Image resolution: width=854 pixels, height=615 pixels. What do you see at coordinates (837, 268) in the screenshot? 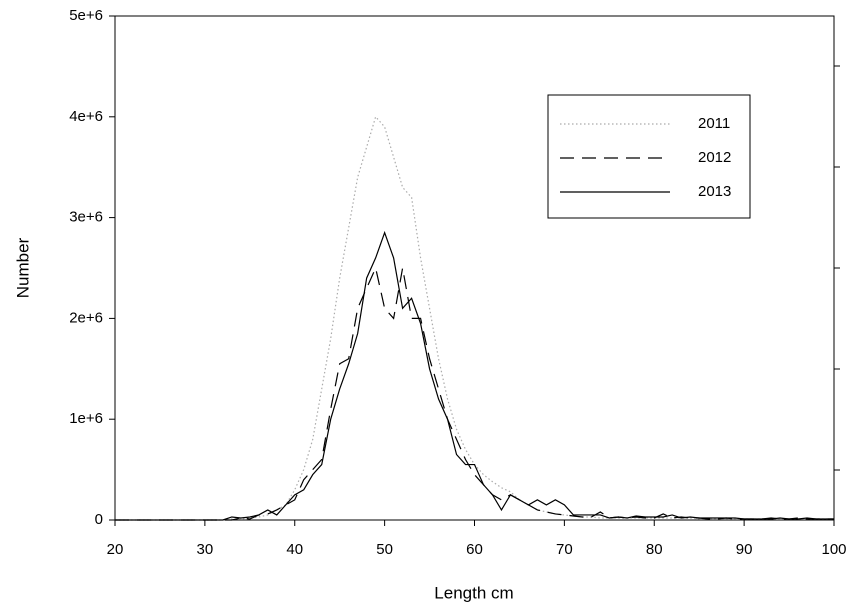
I see `right-axis-ticks` at bounding box center [837, 268].